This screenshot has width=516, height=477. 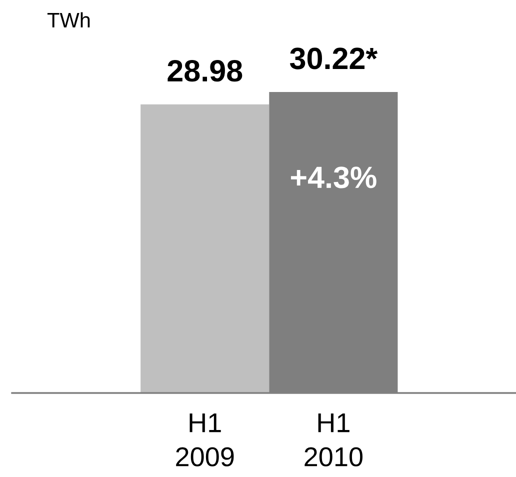 What do you see at coordinates (205, 439) in the screenshot?
I see `x-tick-label: H1 2009` at bounding box center [205, 439].